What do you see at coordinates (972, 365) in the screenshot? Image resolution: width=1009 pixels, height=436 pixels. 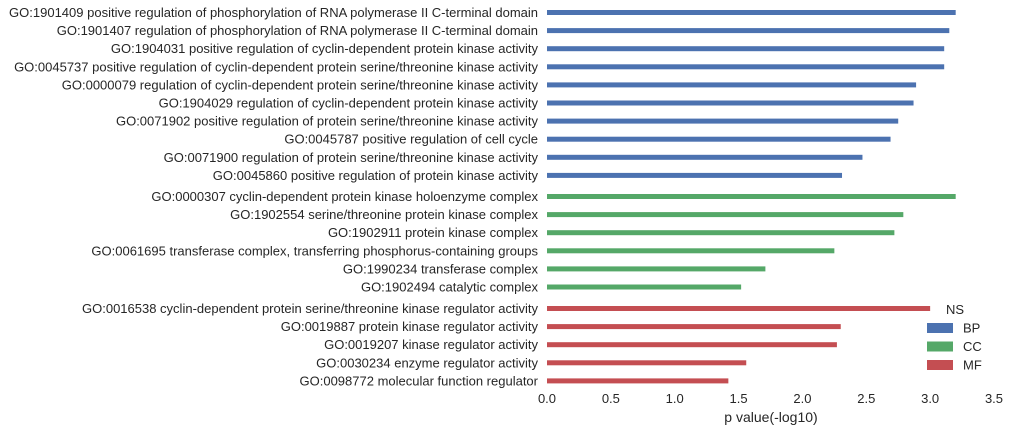 I see `legend-label-mf: MF` at bounding box center [972, 365].